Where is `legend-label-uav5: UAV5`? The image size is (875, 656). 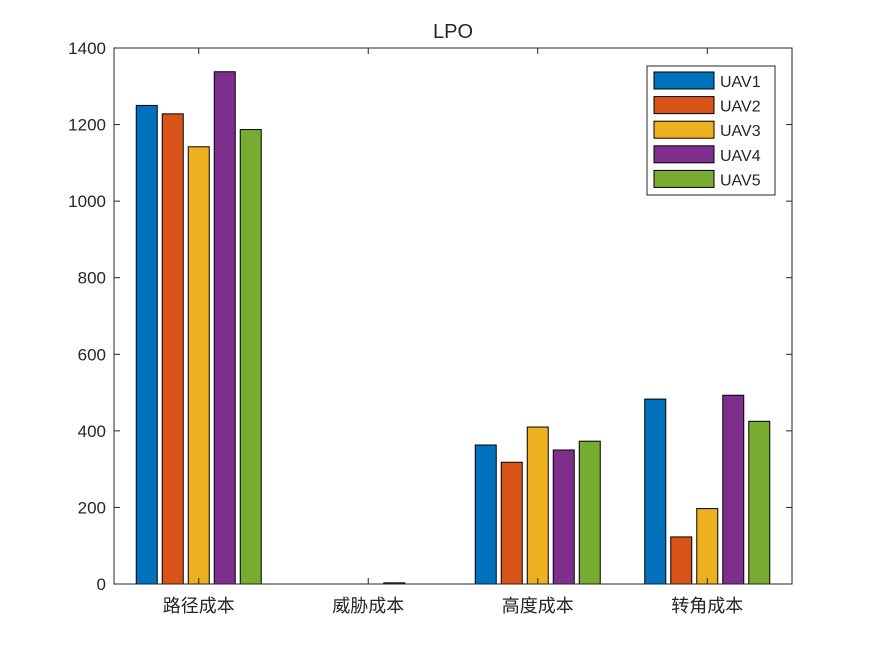 legend-label-uav5: UAV5 is located at coordinates (740, 180).